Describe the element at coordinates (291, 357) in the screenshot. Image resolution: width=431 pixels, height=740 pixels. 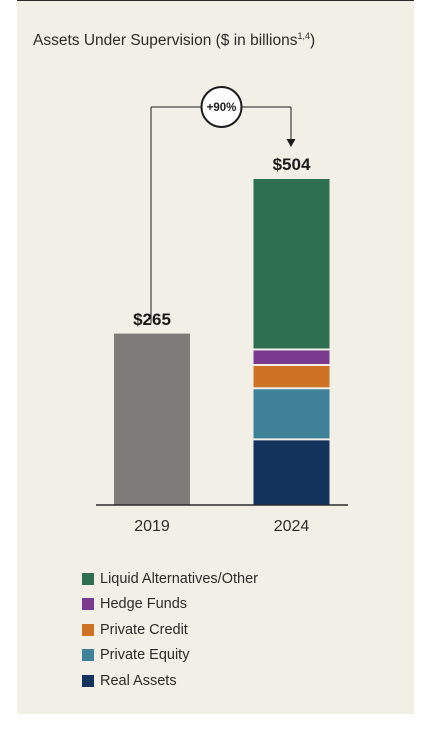
I see `bar-2024-hedge-funds` at that location.